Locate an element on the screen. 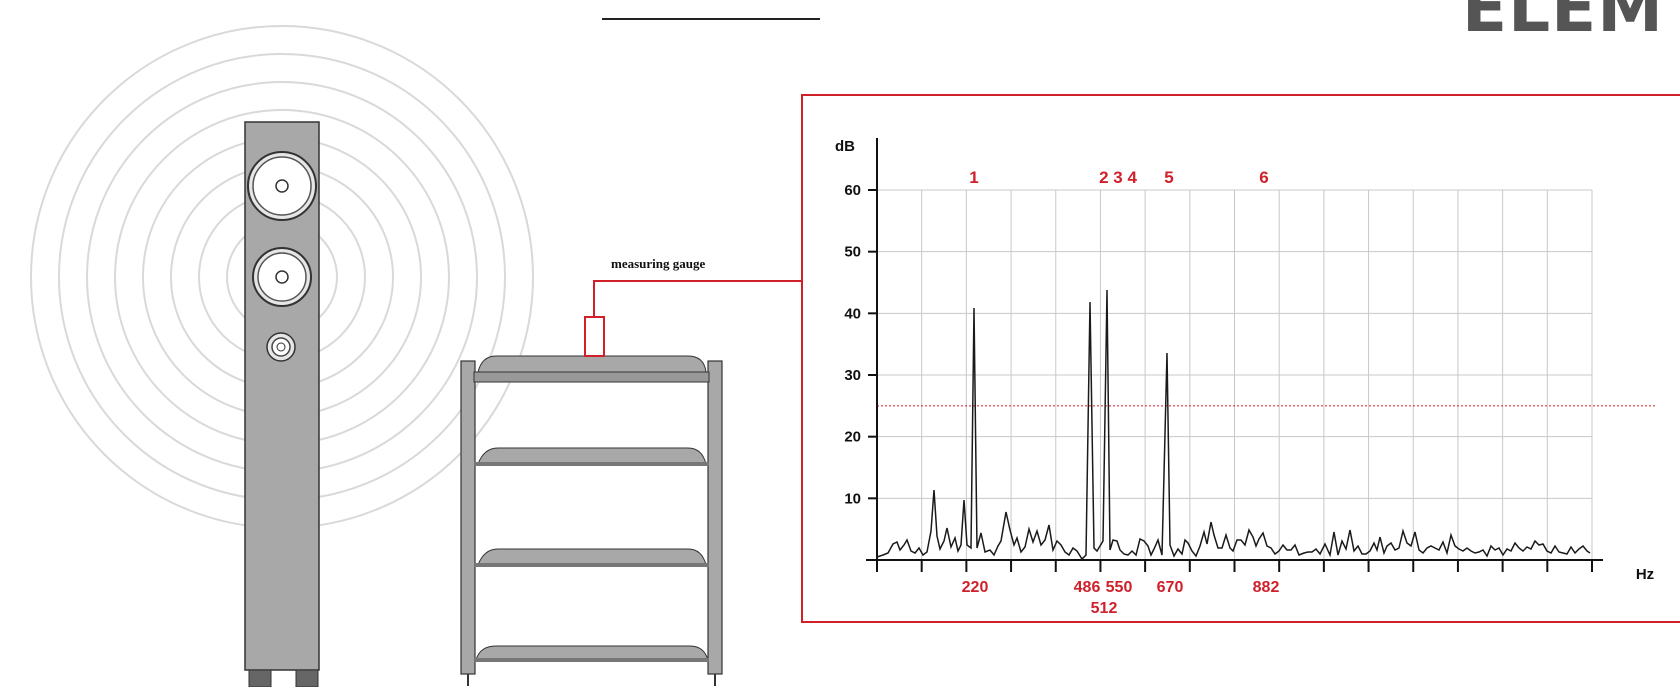 Image resolution: width=1680 pixels, height=687 pixels. speaker is located at coordinates (282, 404).